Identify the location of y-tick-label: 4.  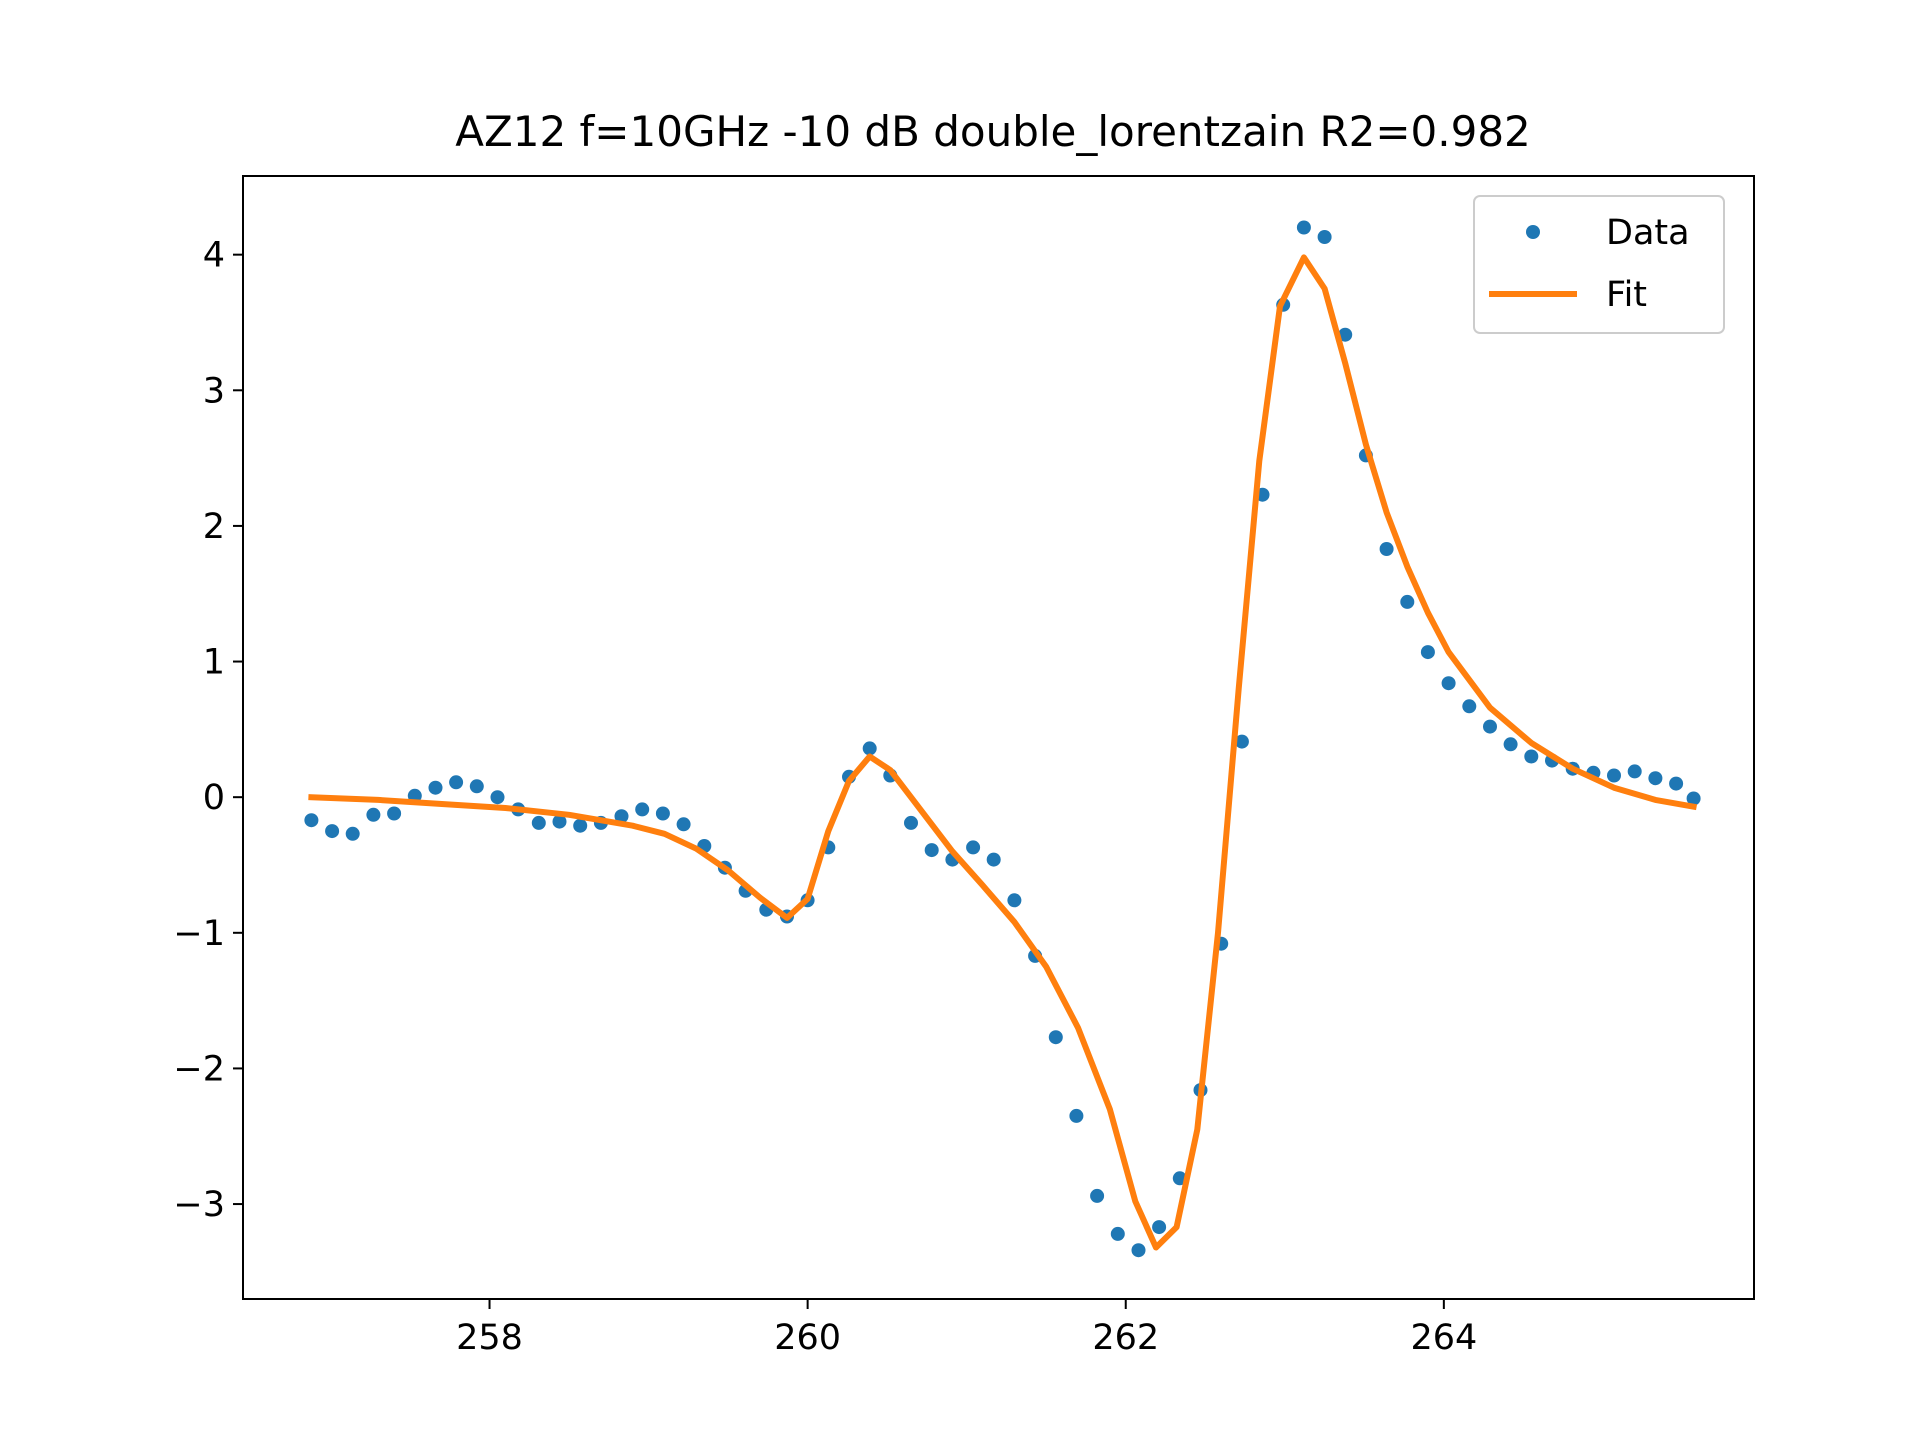
(214, 256).